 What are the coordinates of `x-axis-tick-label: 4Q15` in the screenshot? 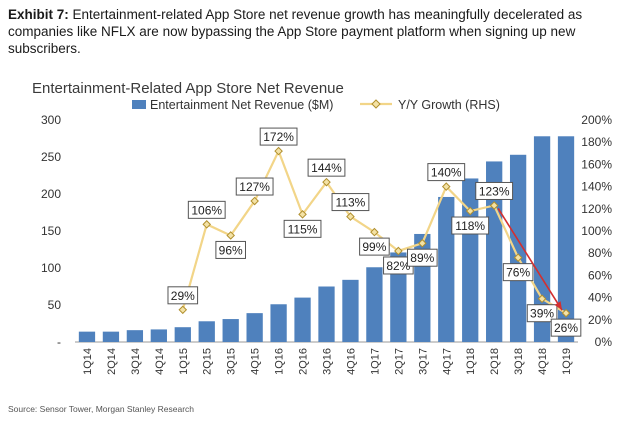 It's located at (256, 361).